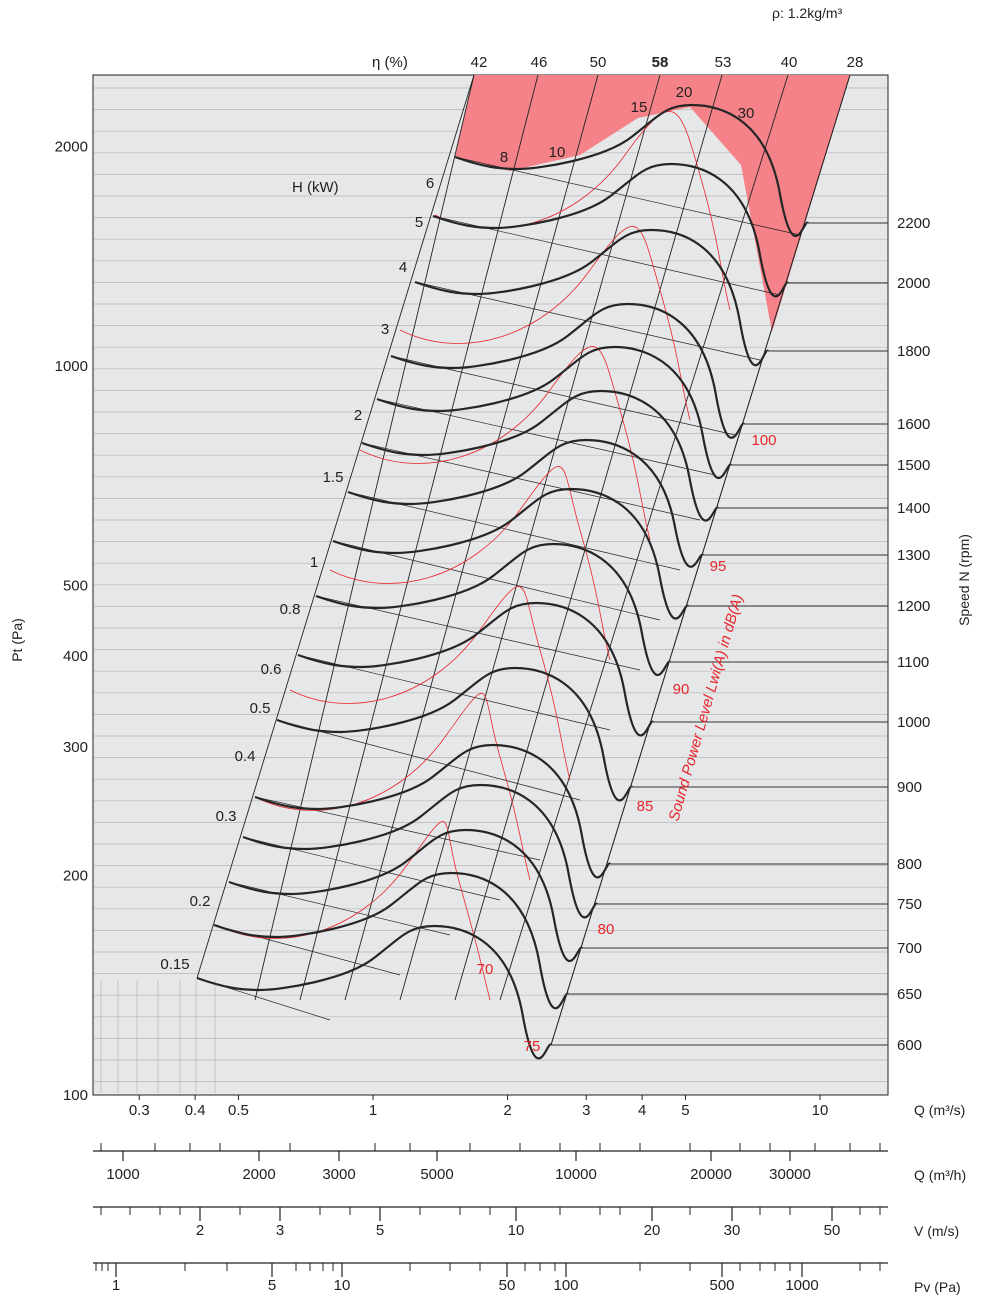 Image resolution: width=987 pixels, height=1304 pixels. I want to click on y-tick-label: 1000, so click(71, 366).